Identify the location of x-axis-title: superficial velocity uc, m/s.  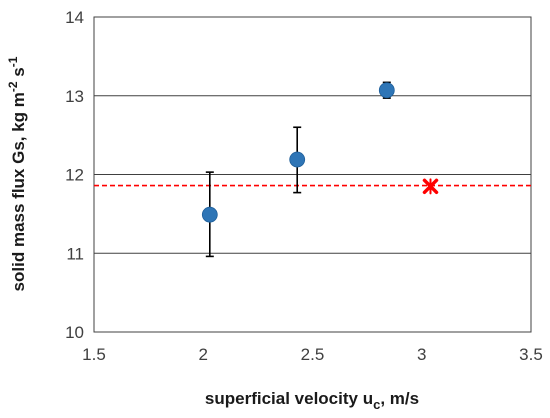
(312, 400).